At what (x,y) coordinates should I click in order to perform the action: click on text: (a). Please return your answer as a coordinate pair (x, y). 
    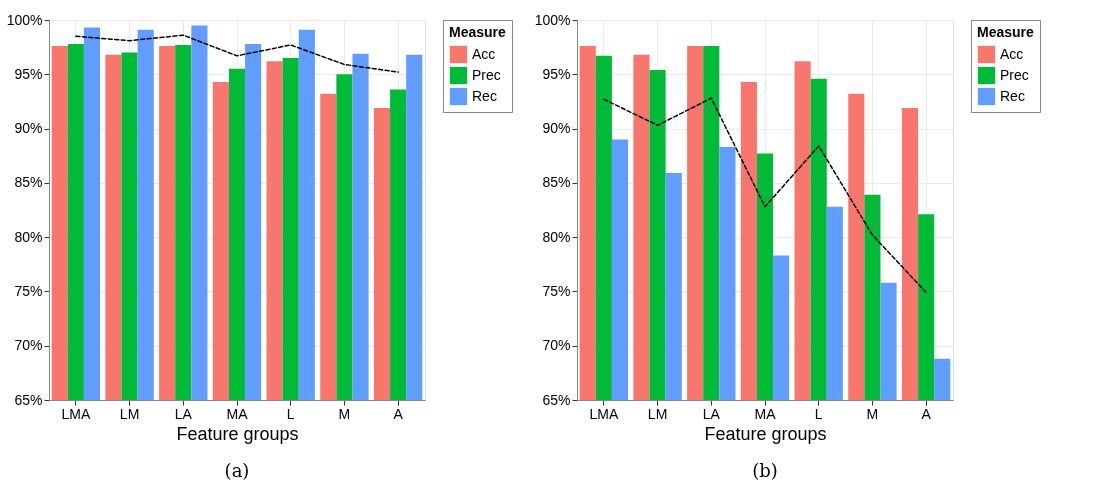
    Looking at the image, I should click on (237, 470).